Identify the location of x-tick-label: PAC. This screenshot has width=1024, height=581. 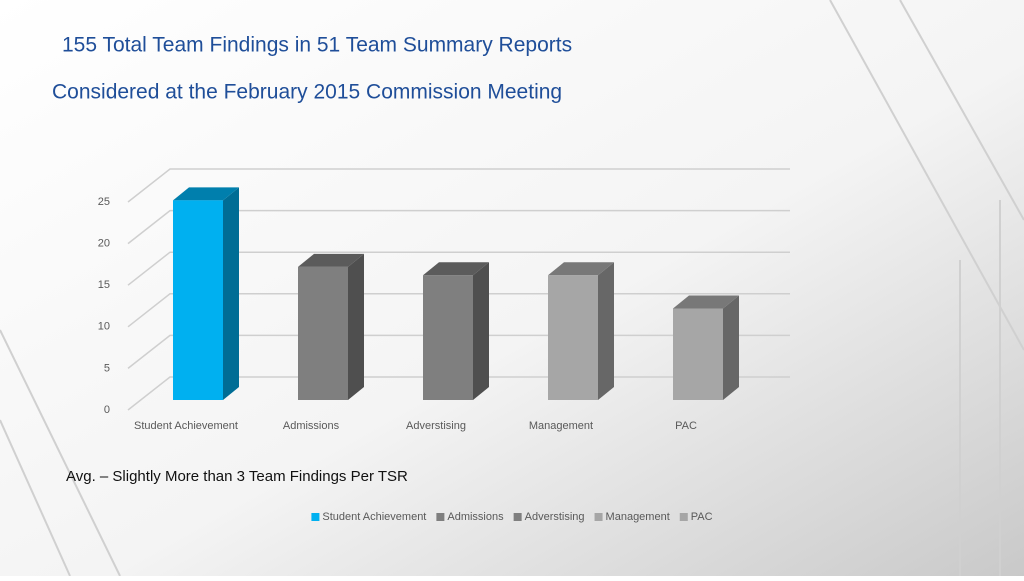
(686, 426).